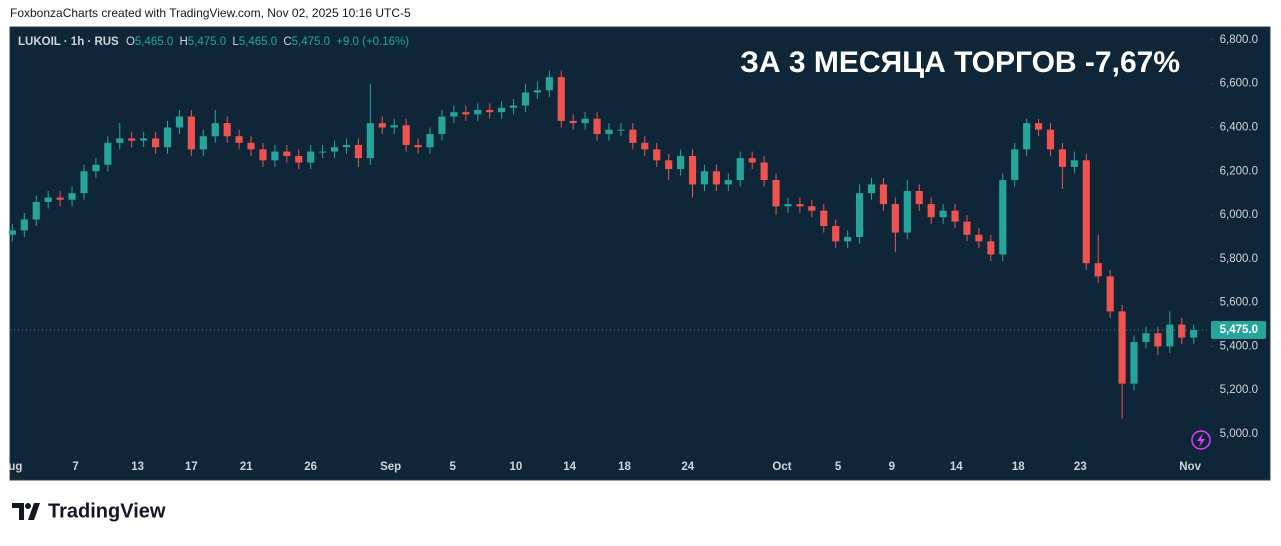  What do you see at coordinates (310, 467) in the screenshot?
I see `x-tick-label: 26` at bounding box center [310, 467].